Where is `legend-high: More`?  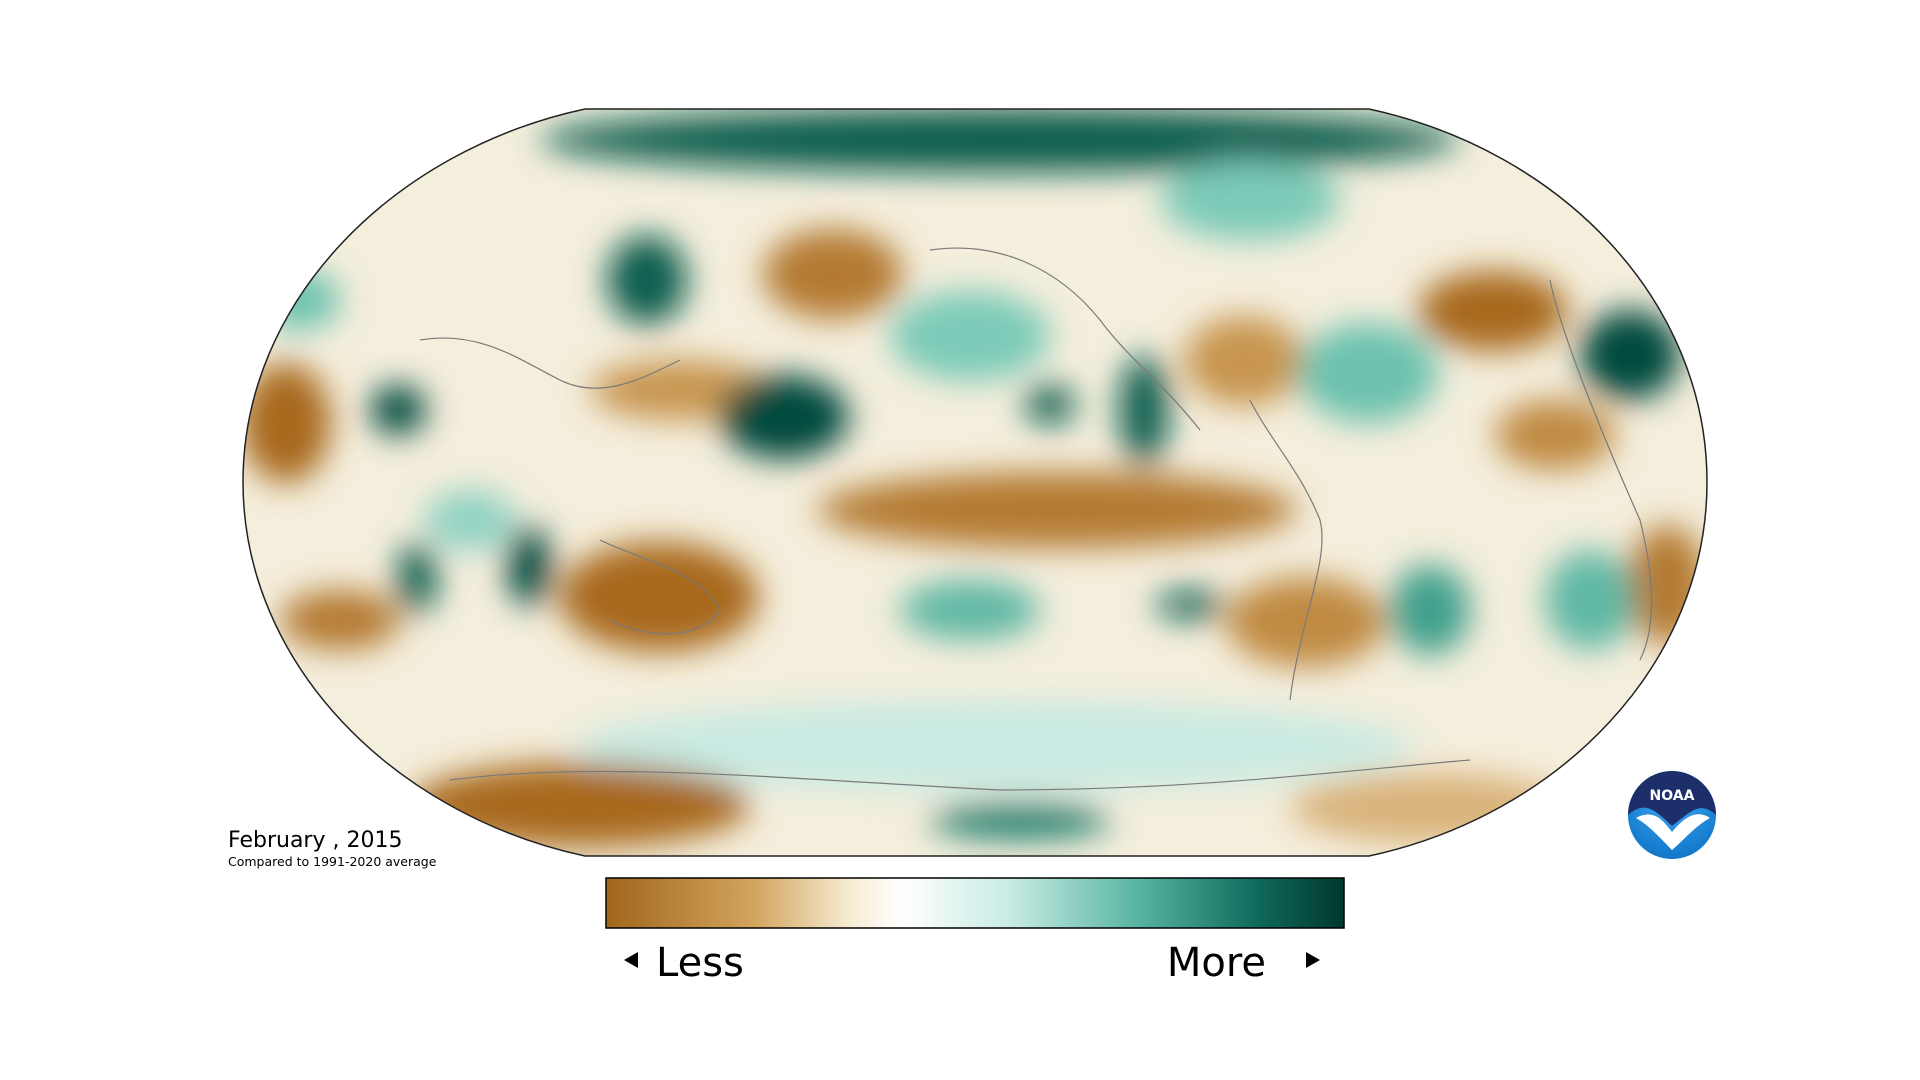
legend-high: More is located at coordinates (1216, 963).